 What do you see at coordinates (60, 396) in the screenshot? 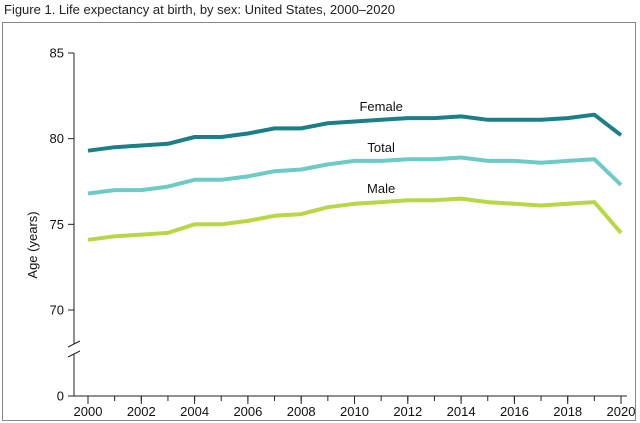
I see `y-tick-label: 0` at bounding box center [60, 396].